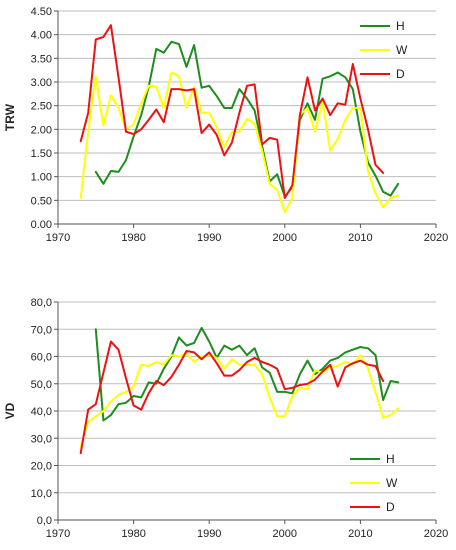 The image size is (456, 550). What do you see at coordinates (44, 521) in the screenshot?
I see `y-tick-label: 0,0` at bounding box center [44, 521].